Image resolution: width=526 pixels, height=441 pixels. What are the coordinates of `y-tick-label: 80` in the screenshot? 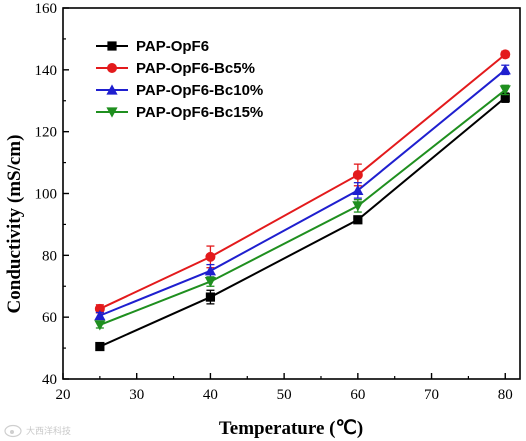 It's located at (49, 256).